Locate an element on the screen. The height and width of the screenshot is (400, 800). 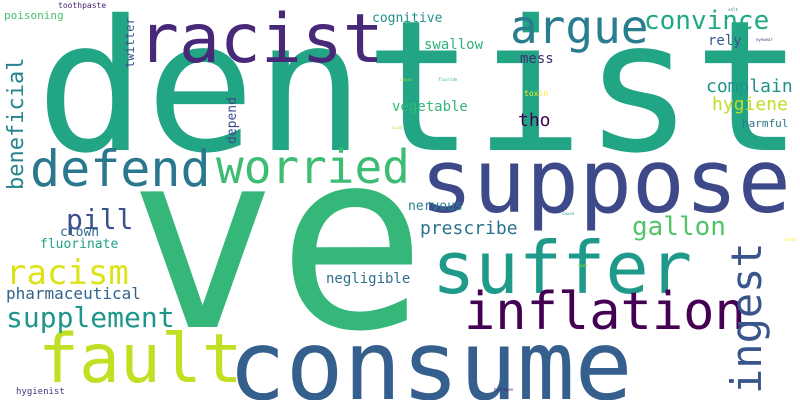
word-tiny-9: salt is located at coordinates (733, 9).